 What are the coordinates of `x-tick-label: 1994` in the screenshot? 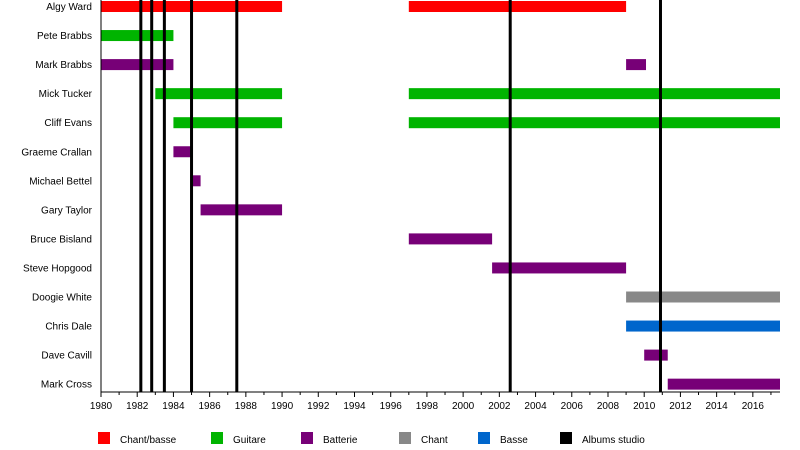 It's located at (354, 406).